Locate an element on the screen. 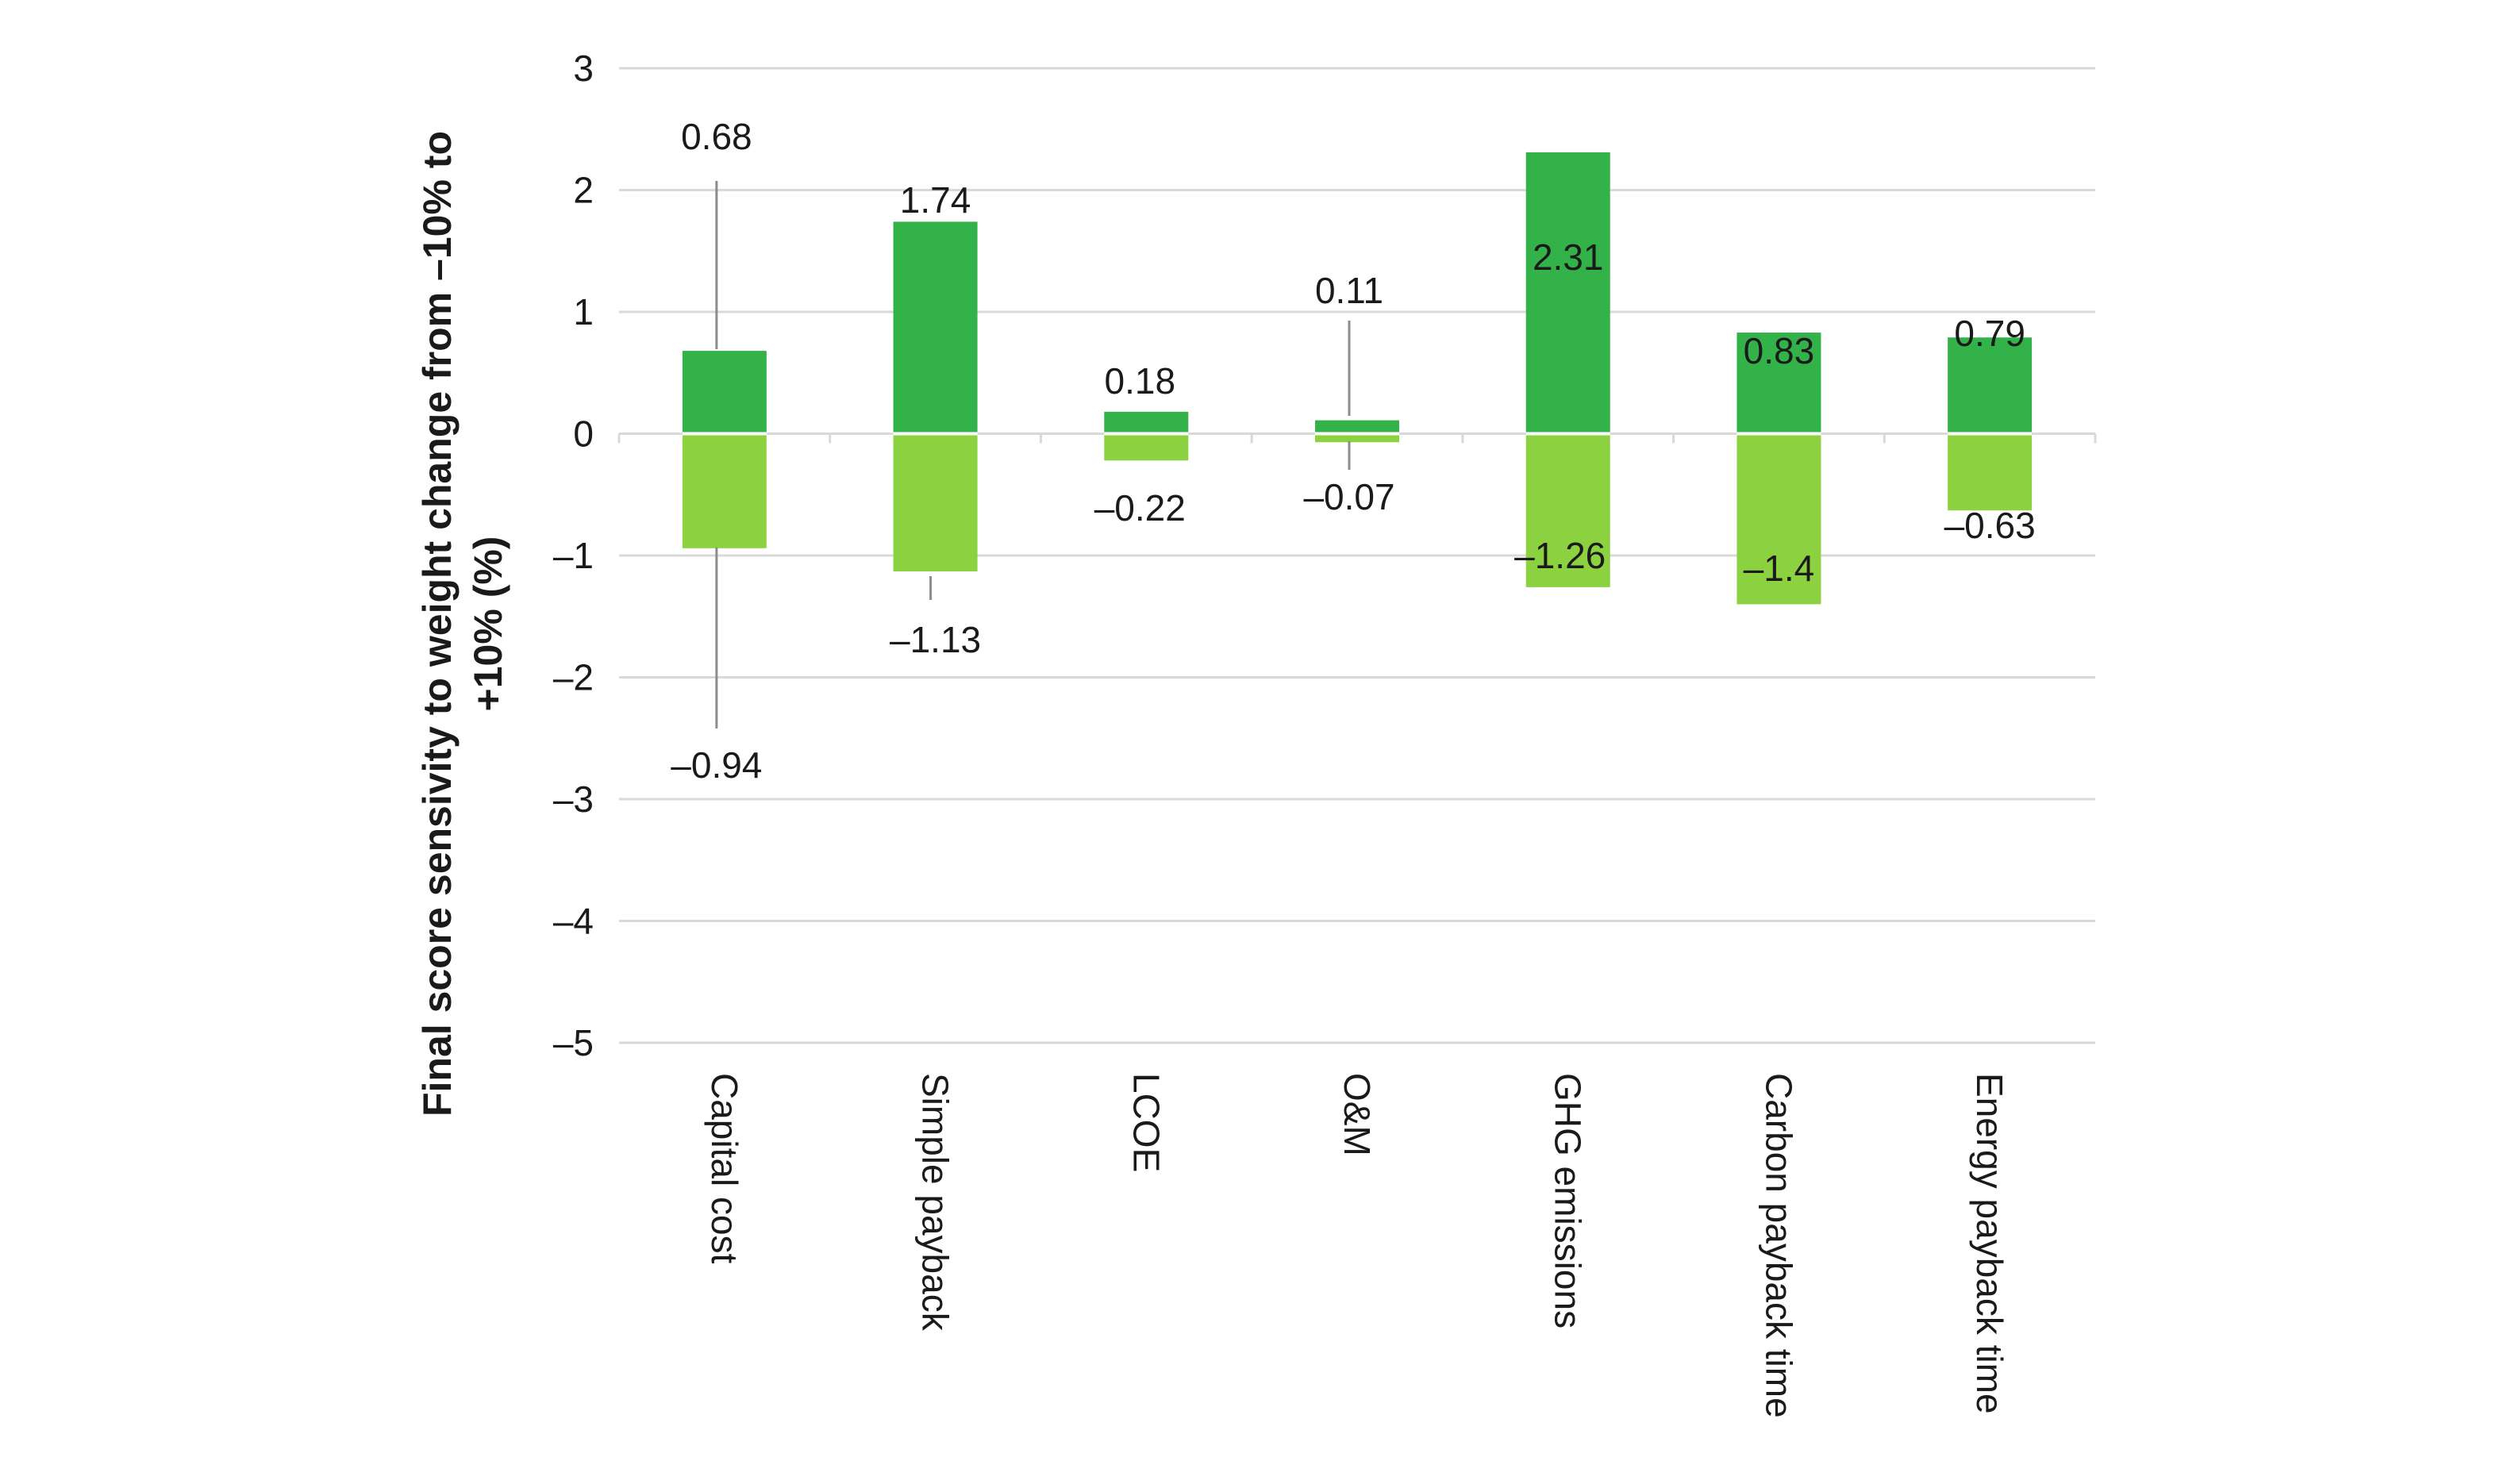  x-category-label: Simple payback is located at coordinates (935, 1202).